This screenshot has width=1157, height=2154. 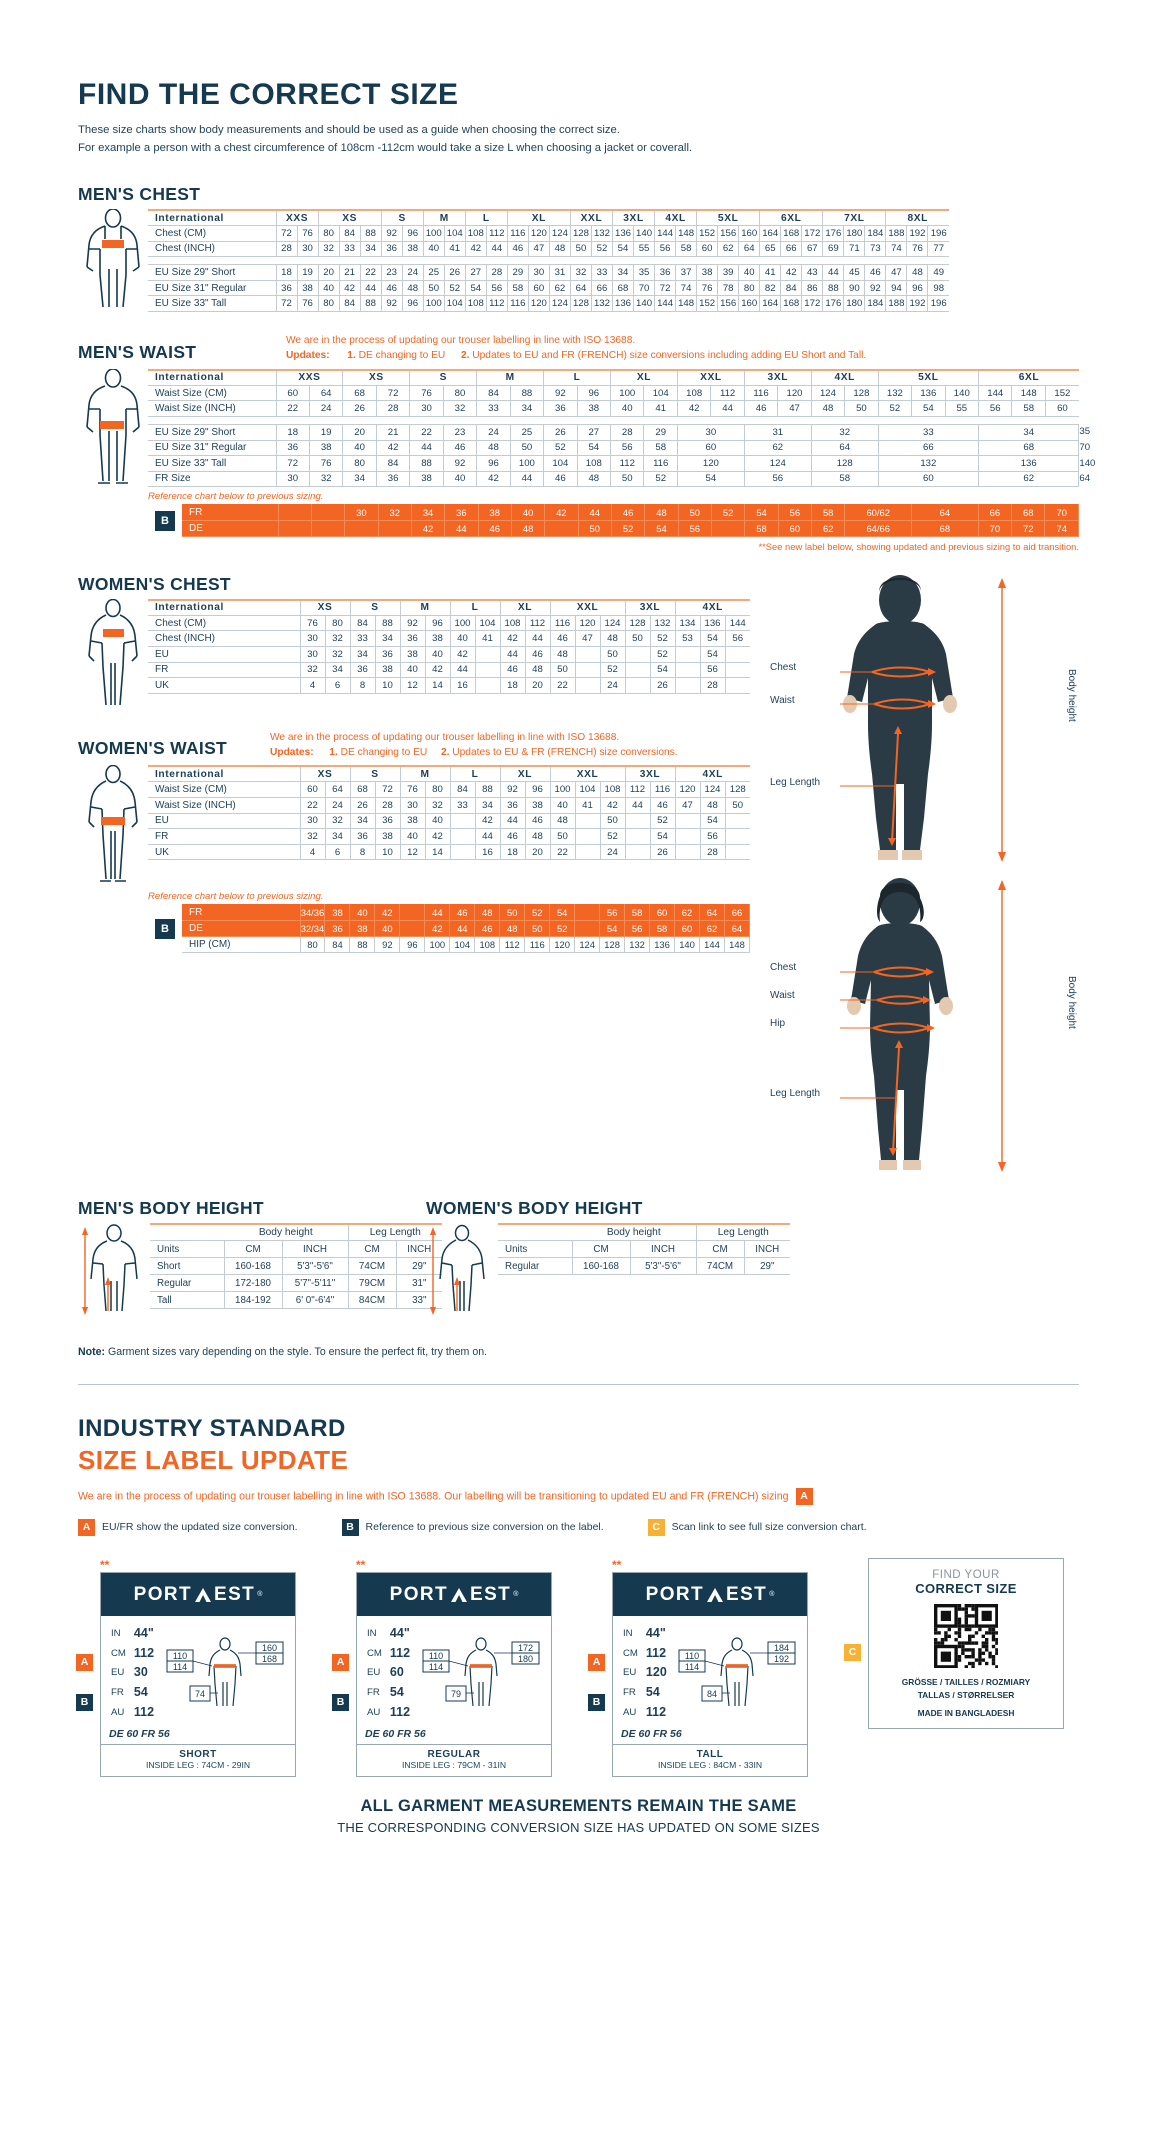 What do you see at coordinates (794, 409) in the screenshot?
I see `cell: 47` at bounding box center [794, 409].